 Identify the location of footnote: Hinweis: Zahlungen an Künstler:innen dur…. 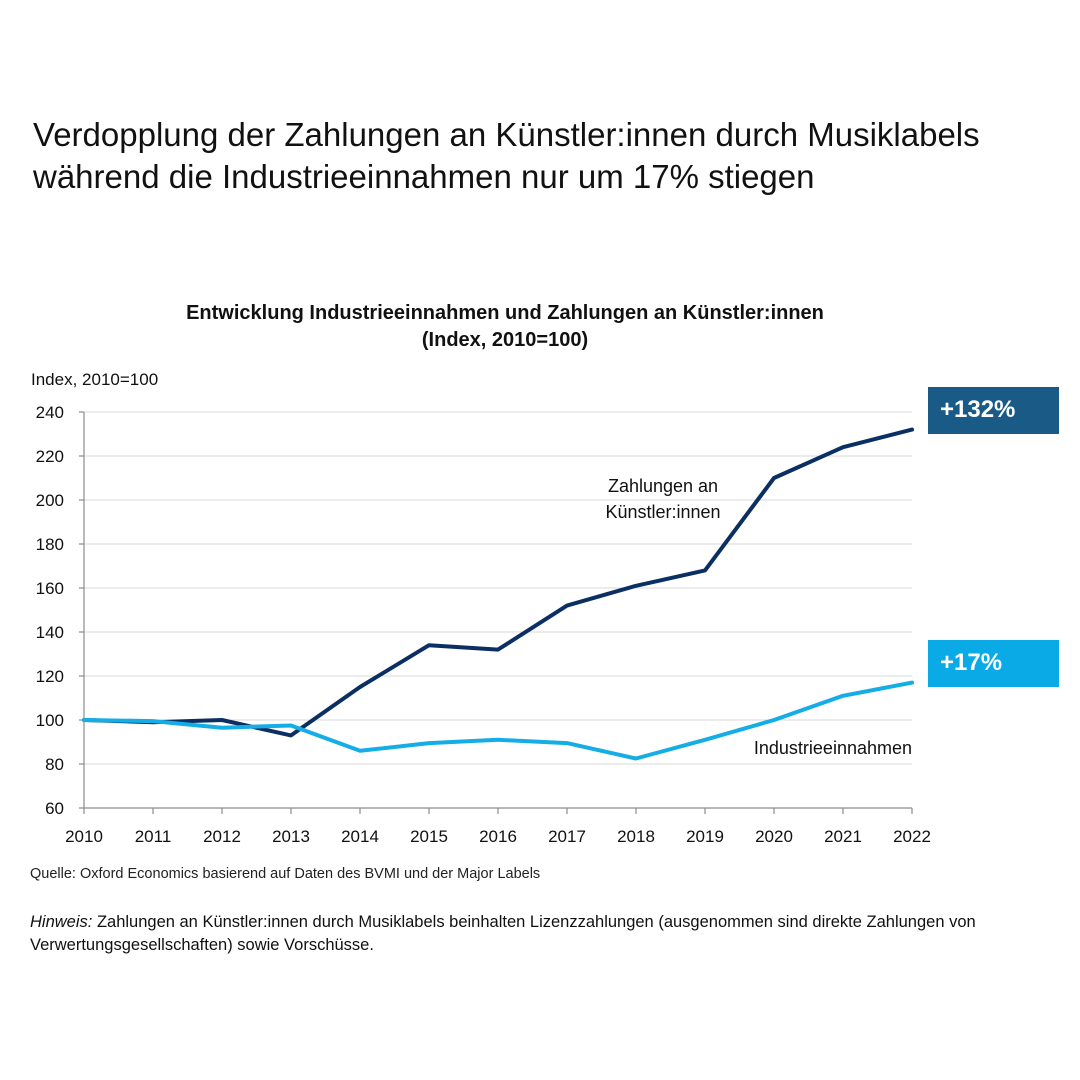
(530, 934).